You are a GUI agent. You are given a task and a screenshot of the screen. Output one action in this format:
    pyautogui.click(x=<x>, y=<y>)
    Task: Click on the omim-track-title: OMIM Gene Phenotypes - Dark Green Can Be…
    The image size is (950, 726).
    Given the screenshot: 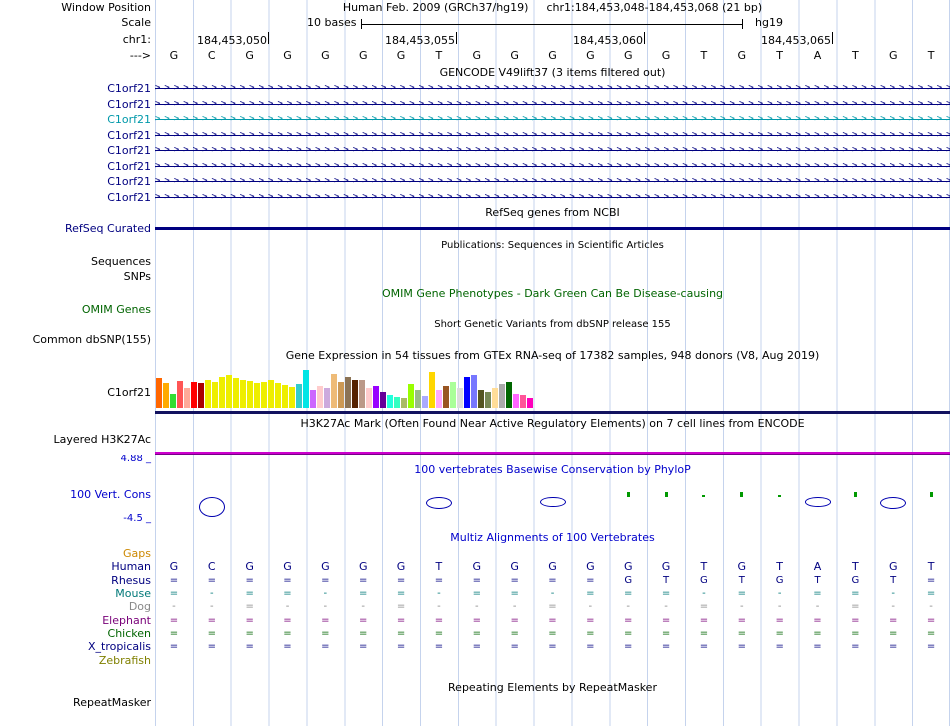 What is the action you would take?
    pyautogui.click(x=552, y=293)
    